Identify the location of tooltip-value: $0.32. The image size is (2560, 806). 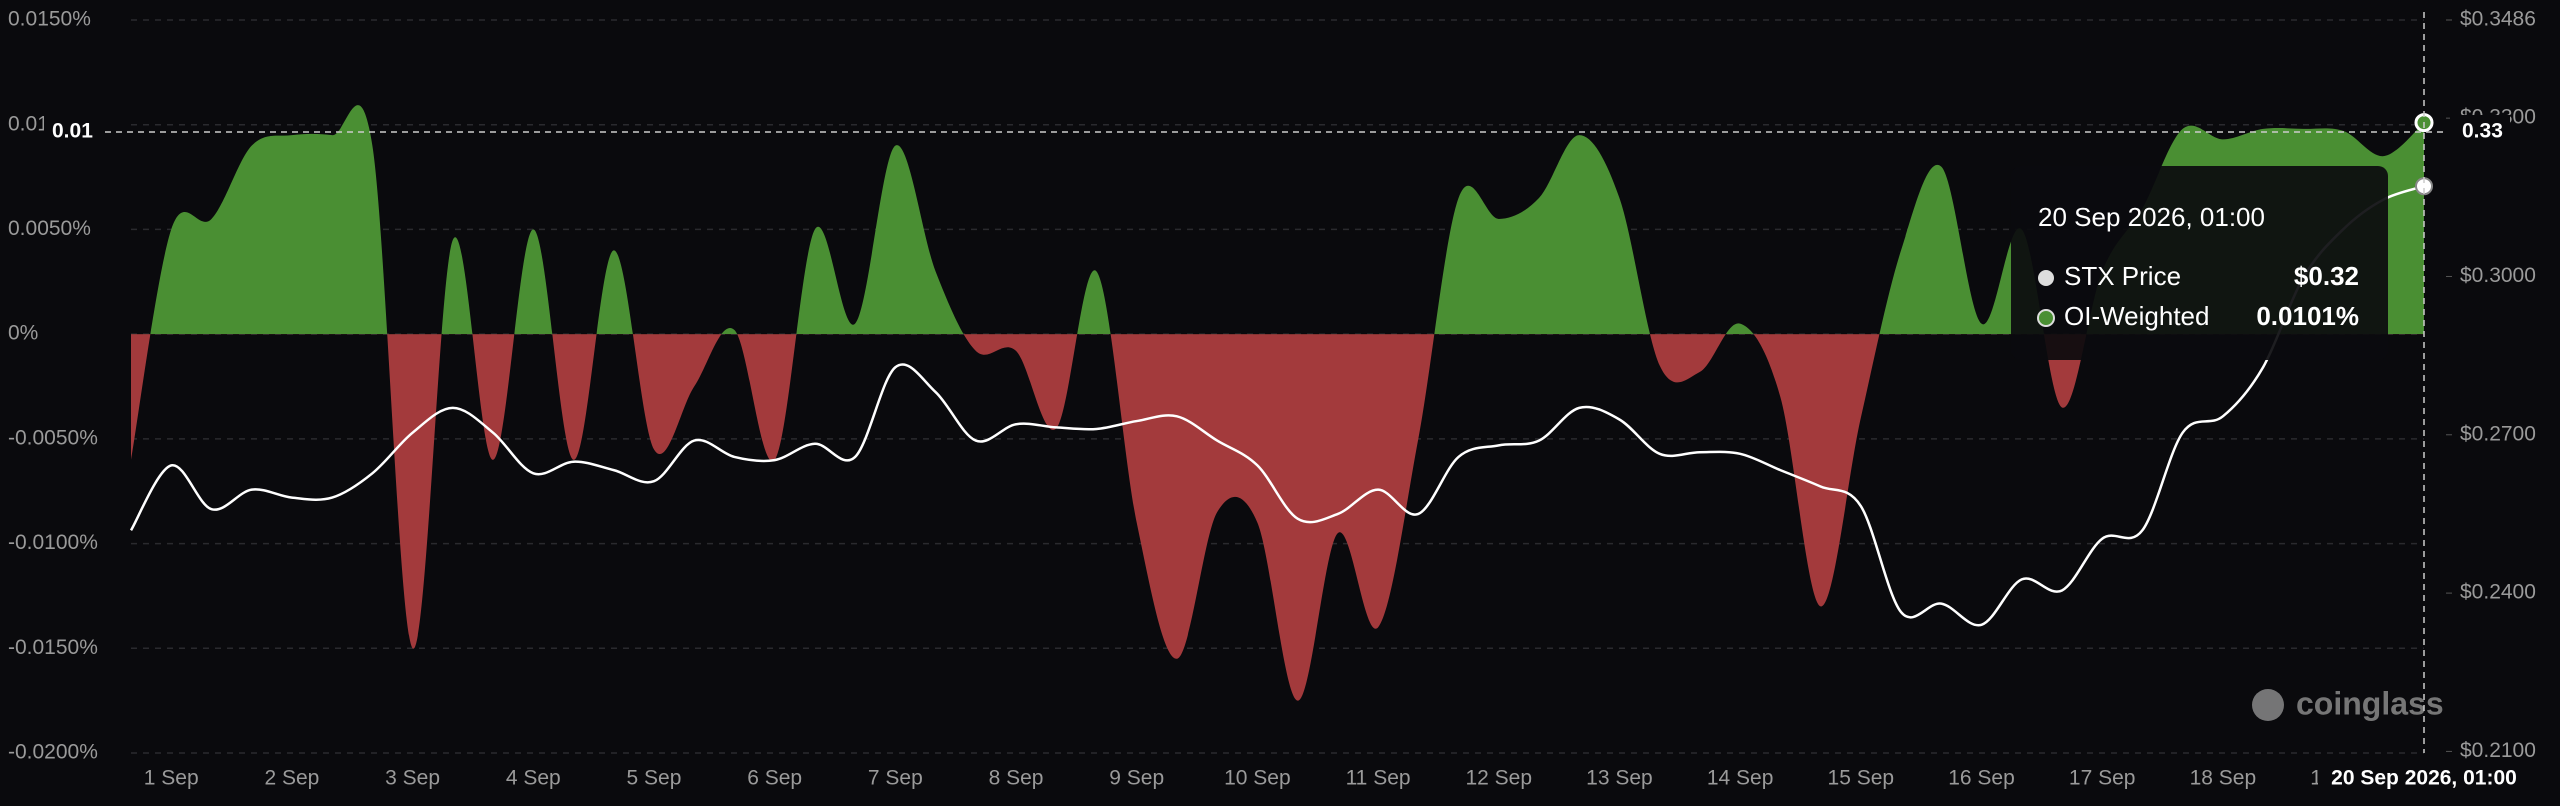
(2326, 276).